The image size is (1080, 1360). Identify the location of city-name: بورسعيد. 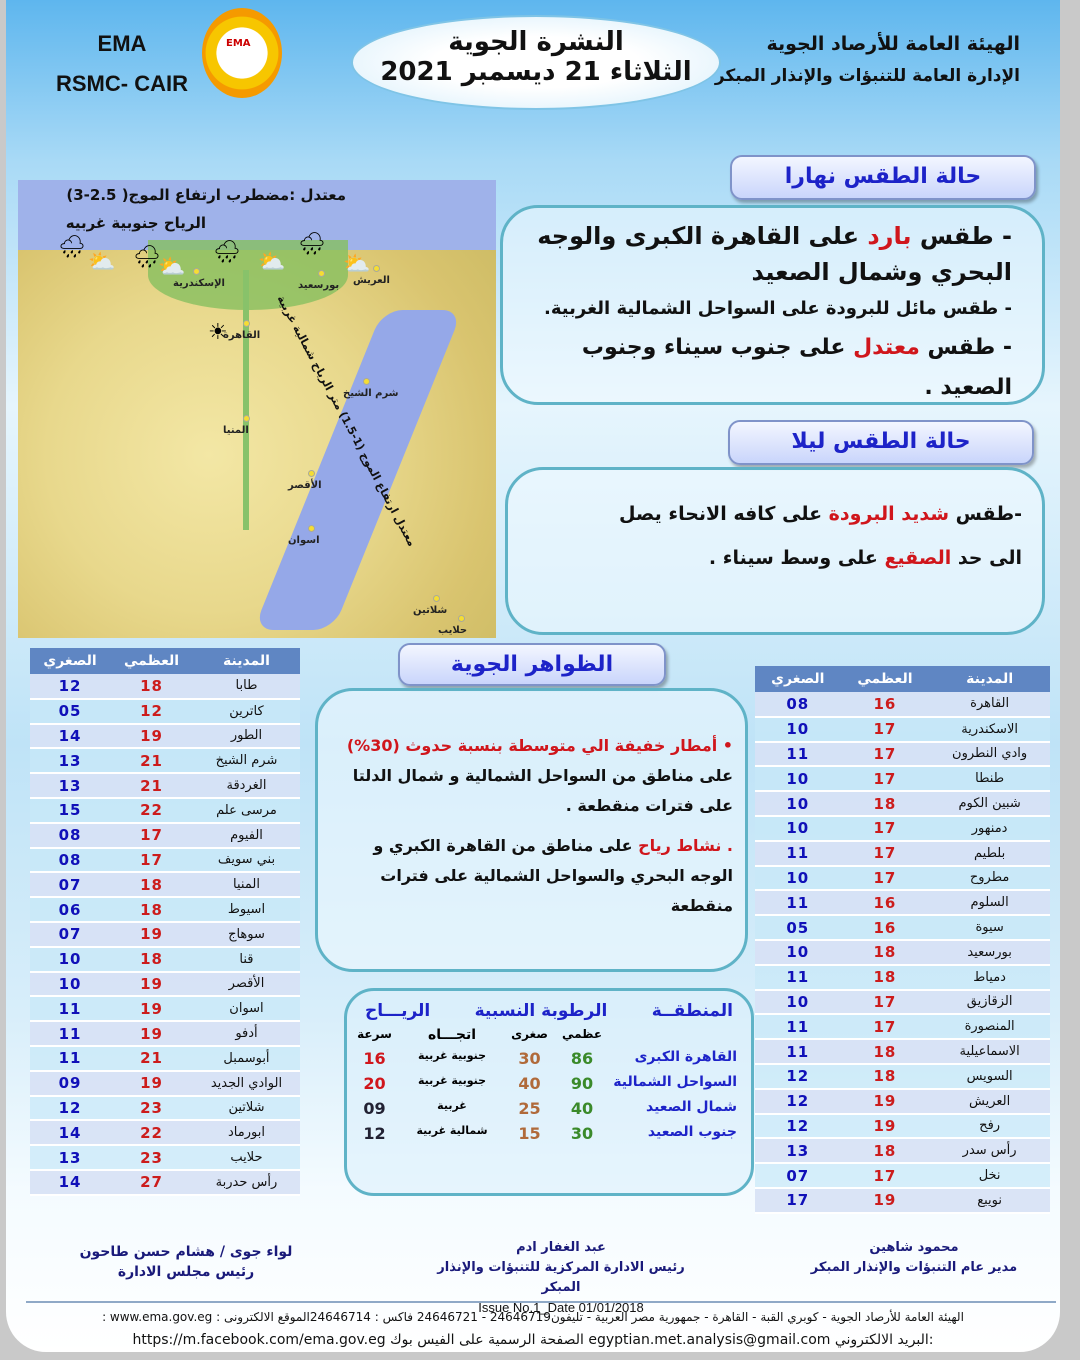
(989, 952).